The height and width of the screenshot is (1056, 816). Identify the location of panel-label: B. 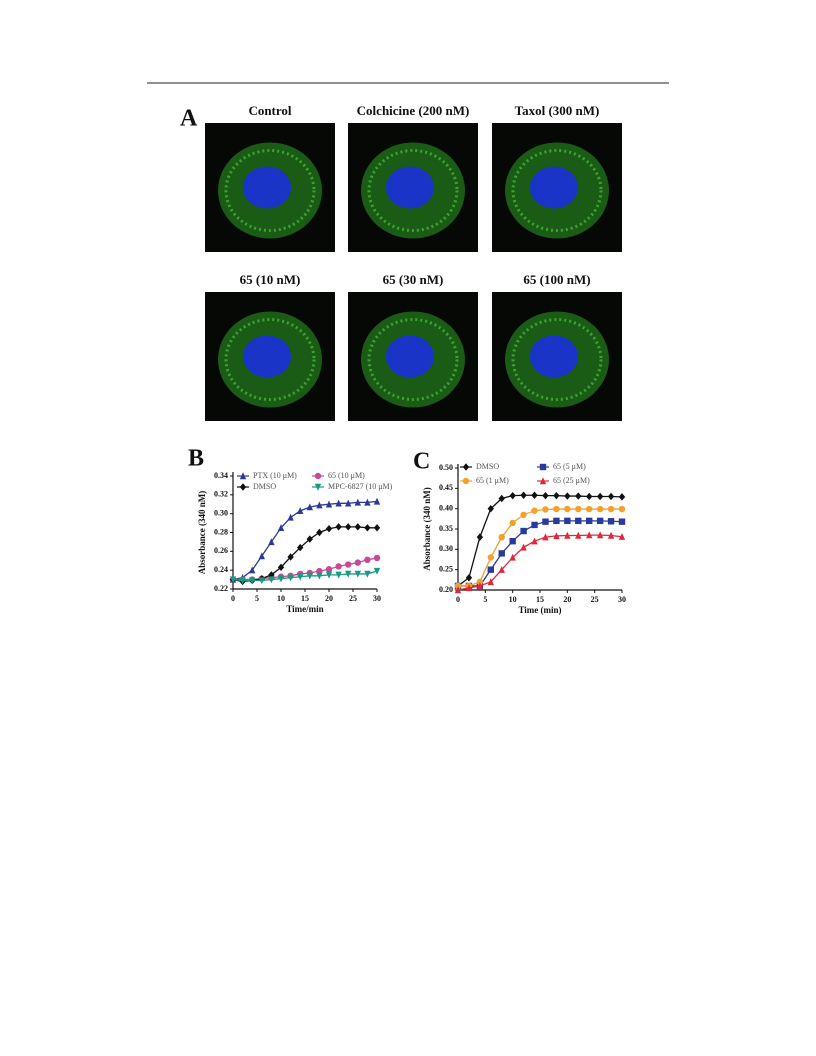
(196, 459).